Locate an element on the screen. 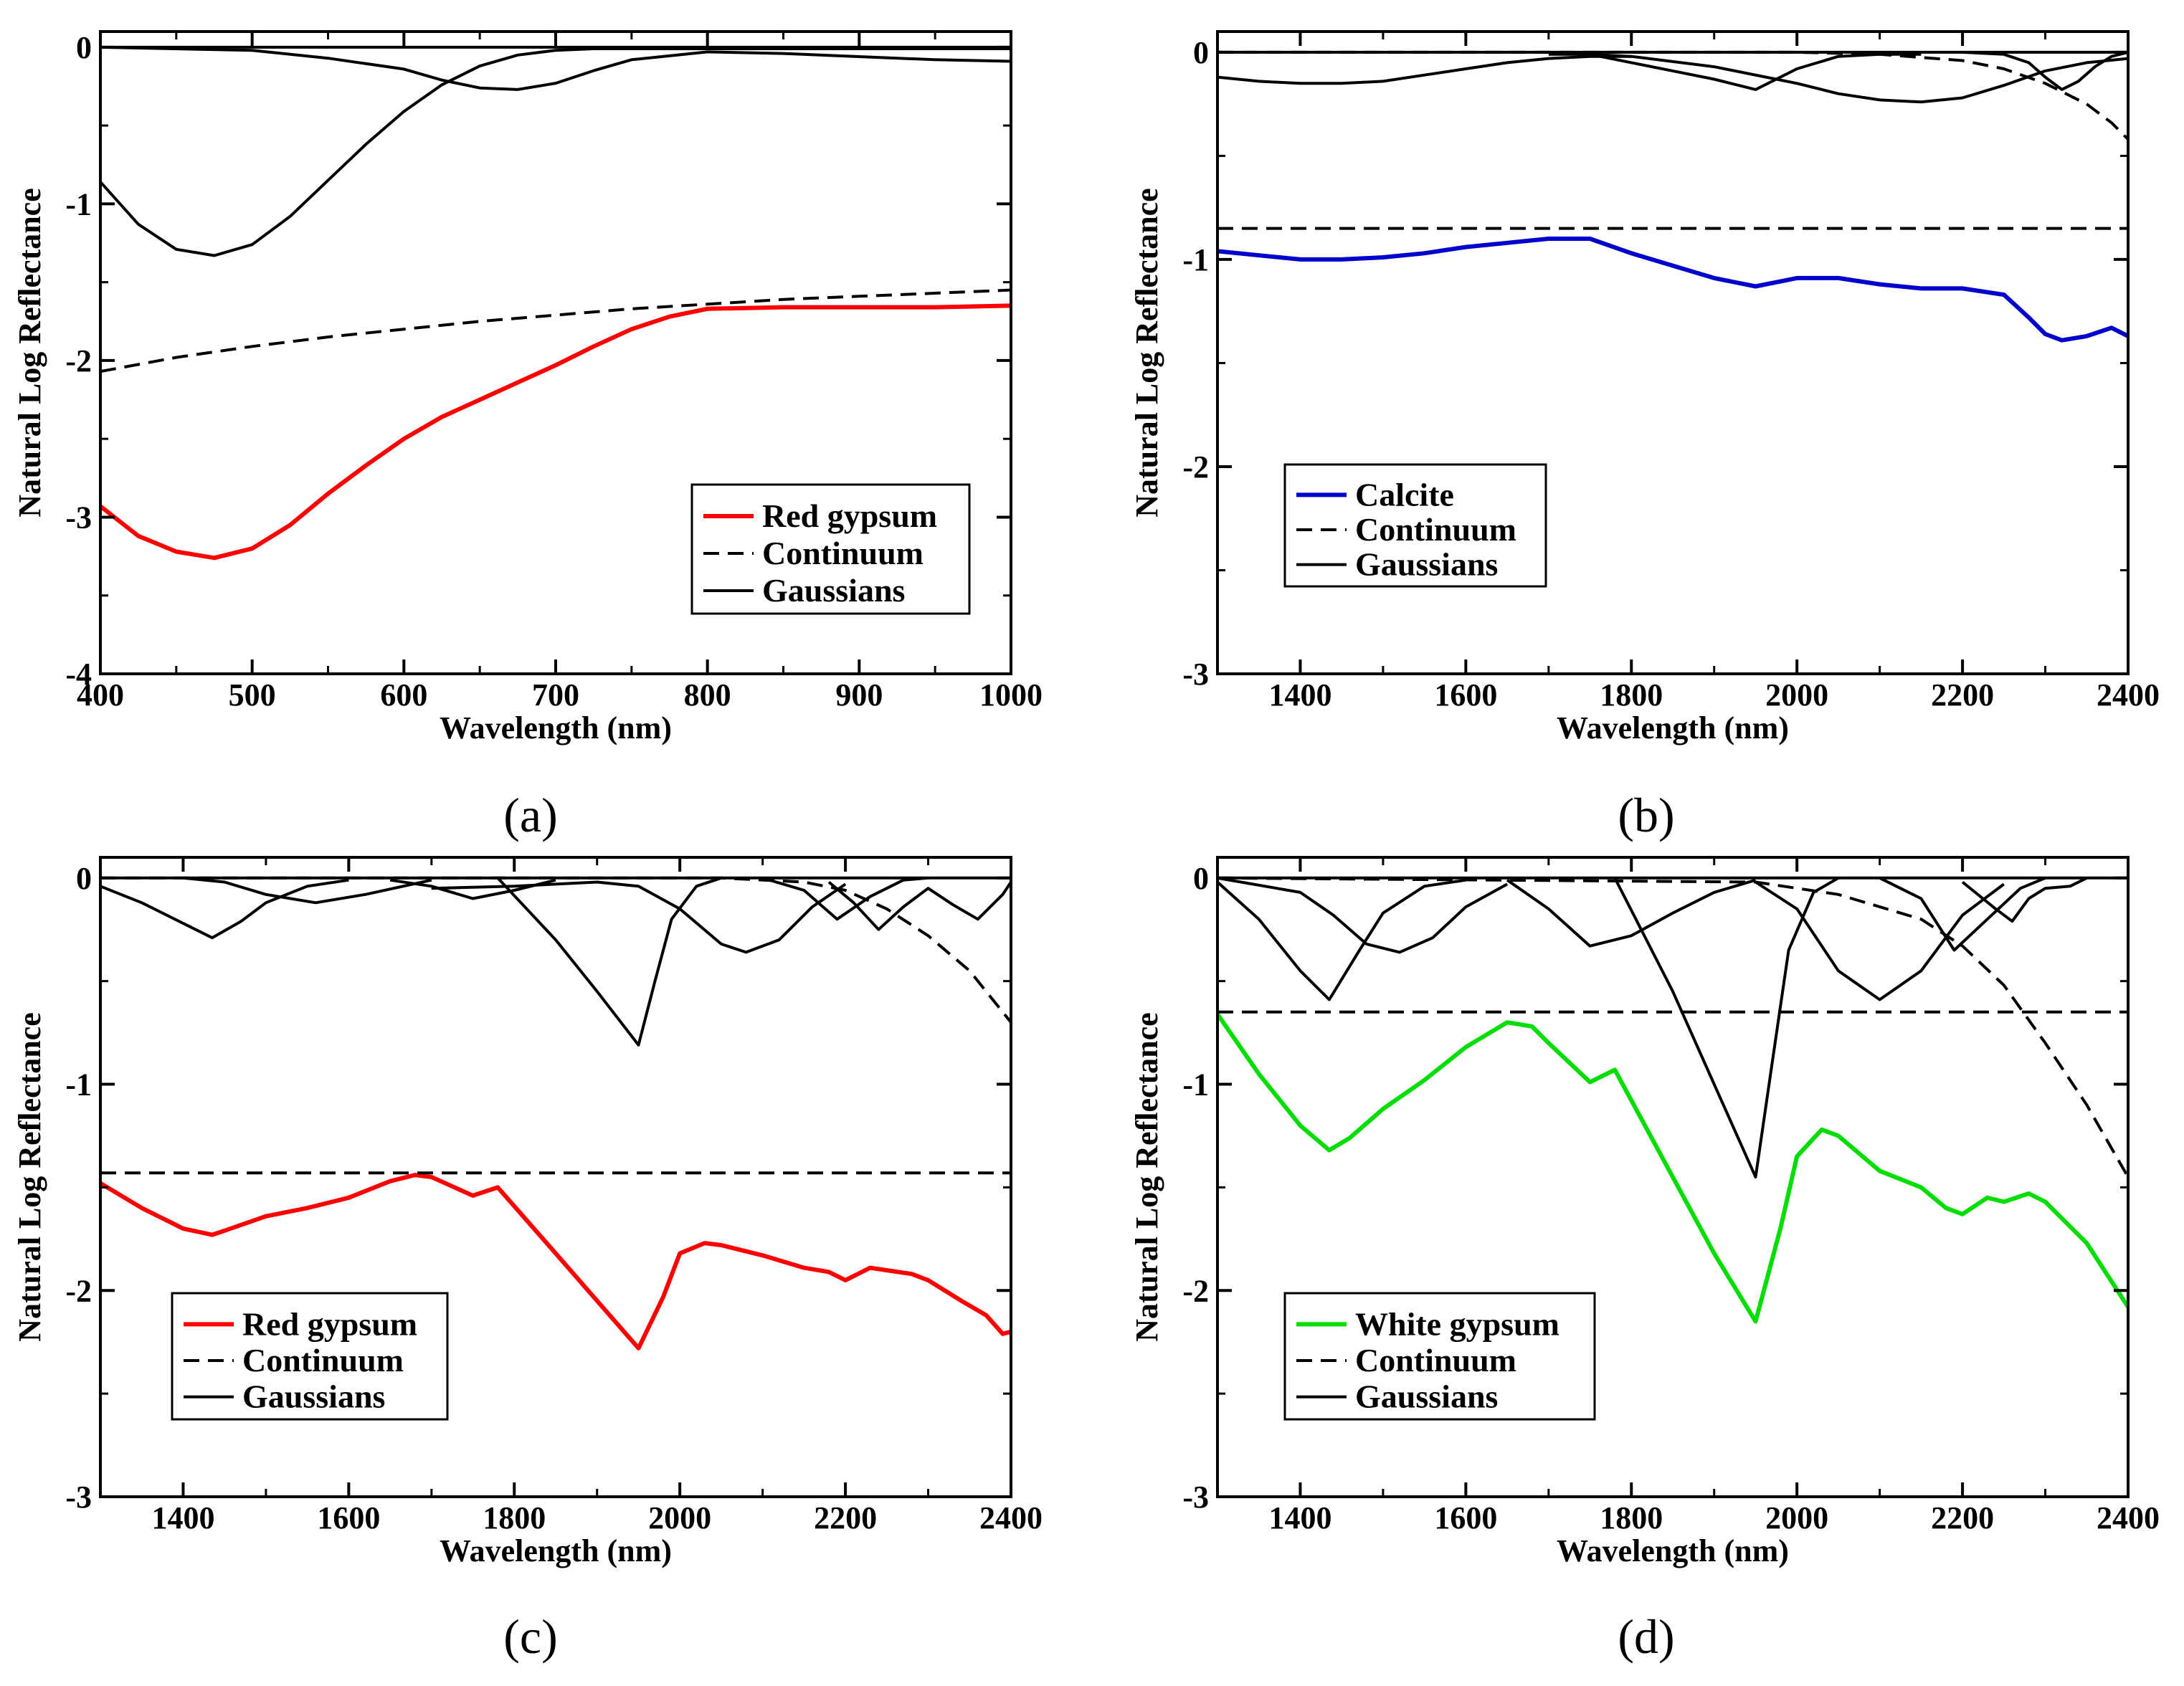  panel-caption: (a) is located at coordinates (530, 815).